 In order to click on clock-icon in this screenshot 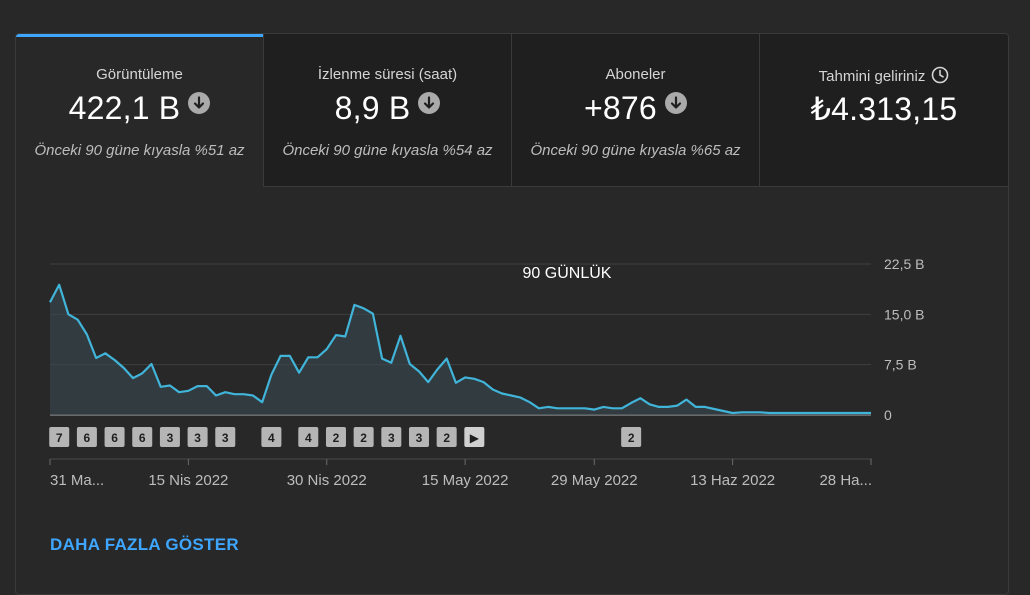, I will do `click(940, 77)`.